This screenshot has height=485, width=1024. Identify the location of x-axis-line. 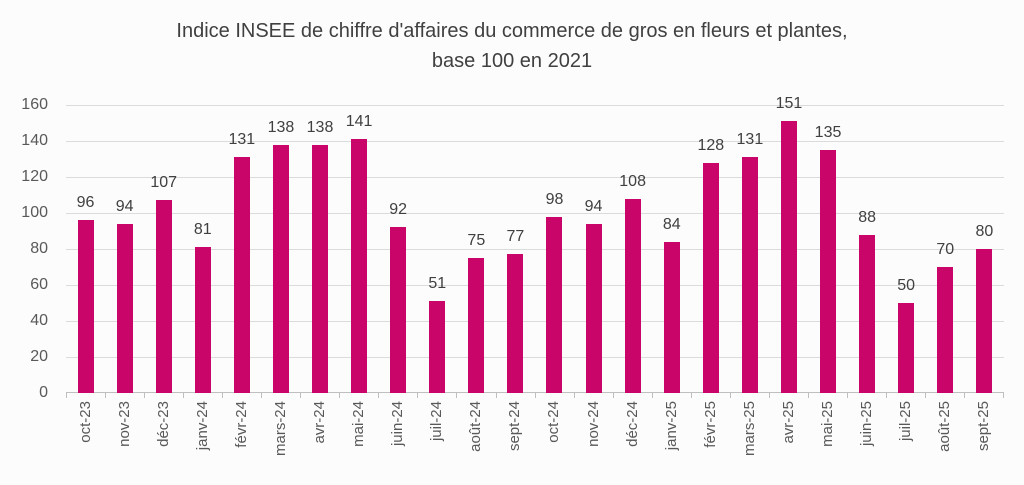
(535, 392).